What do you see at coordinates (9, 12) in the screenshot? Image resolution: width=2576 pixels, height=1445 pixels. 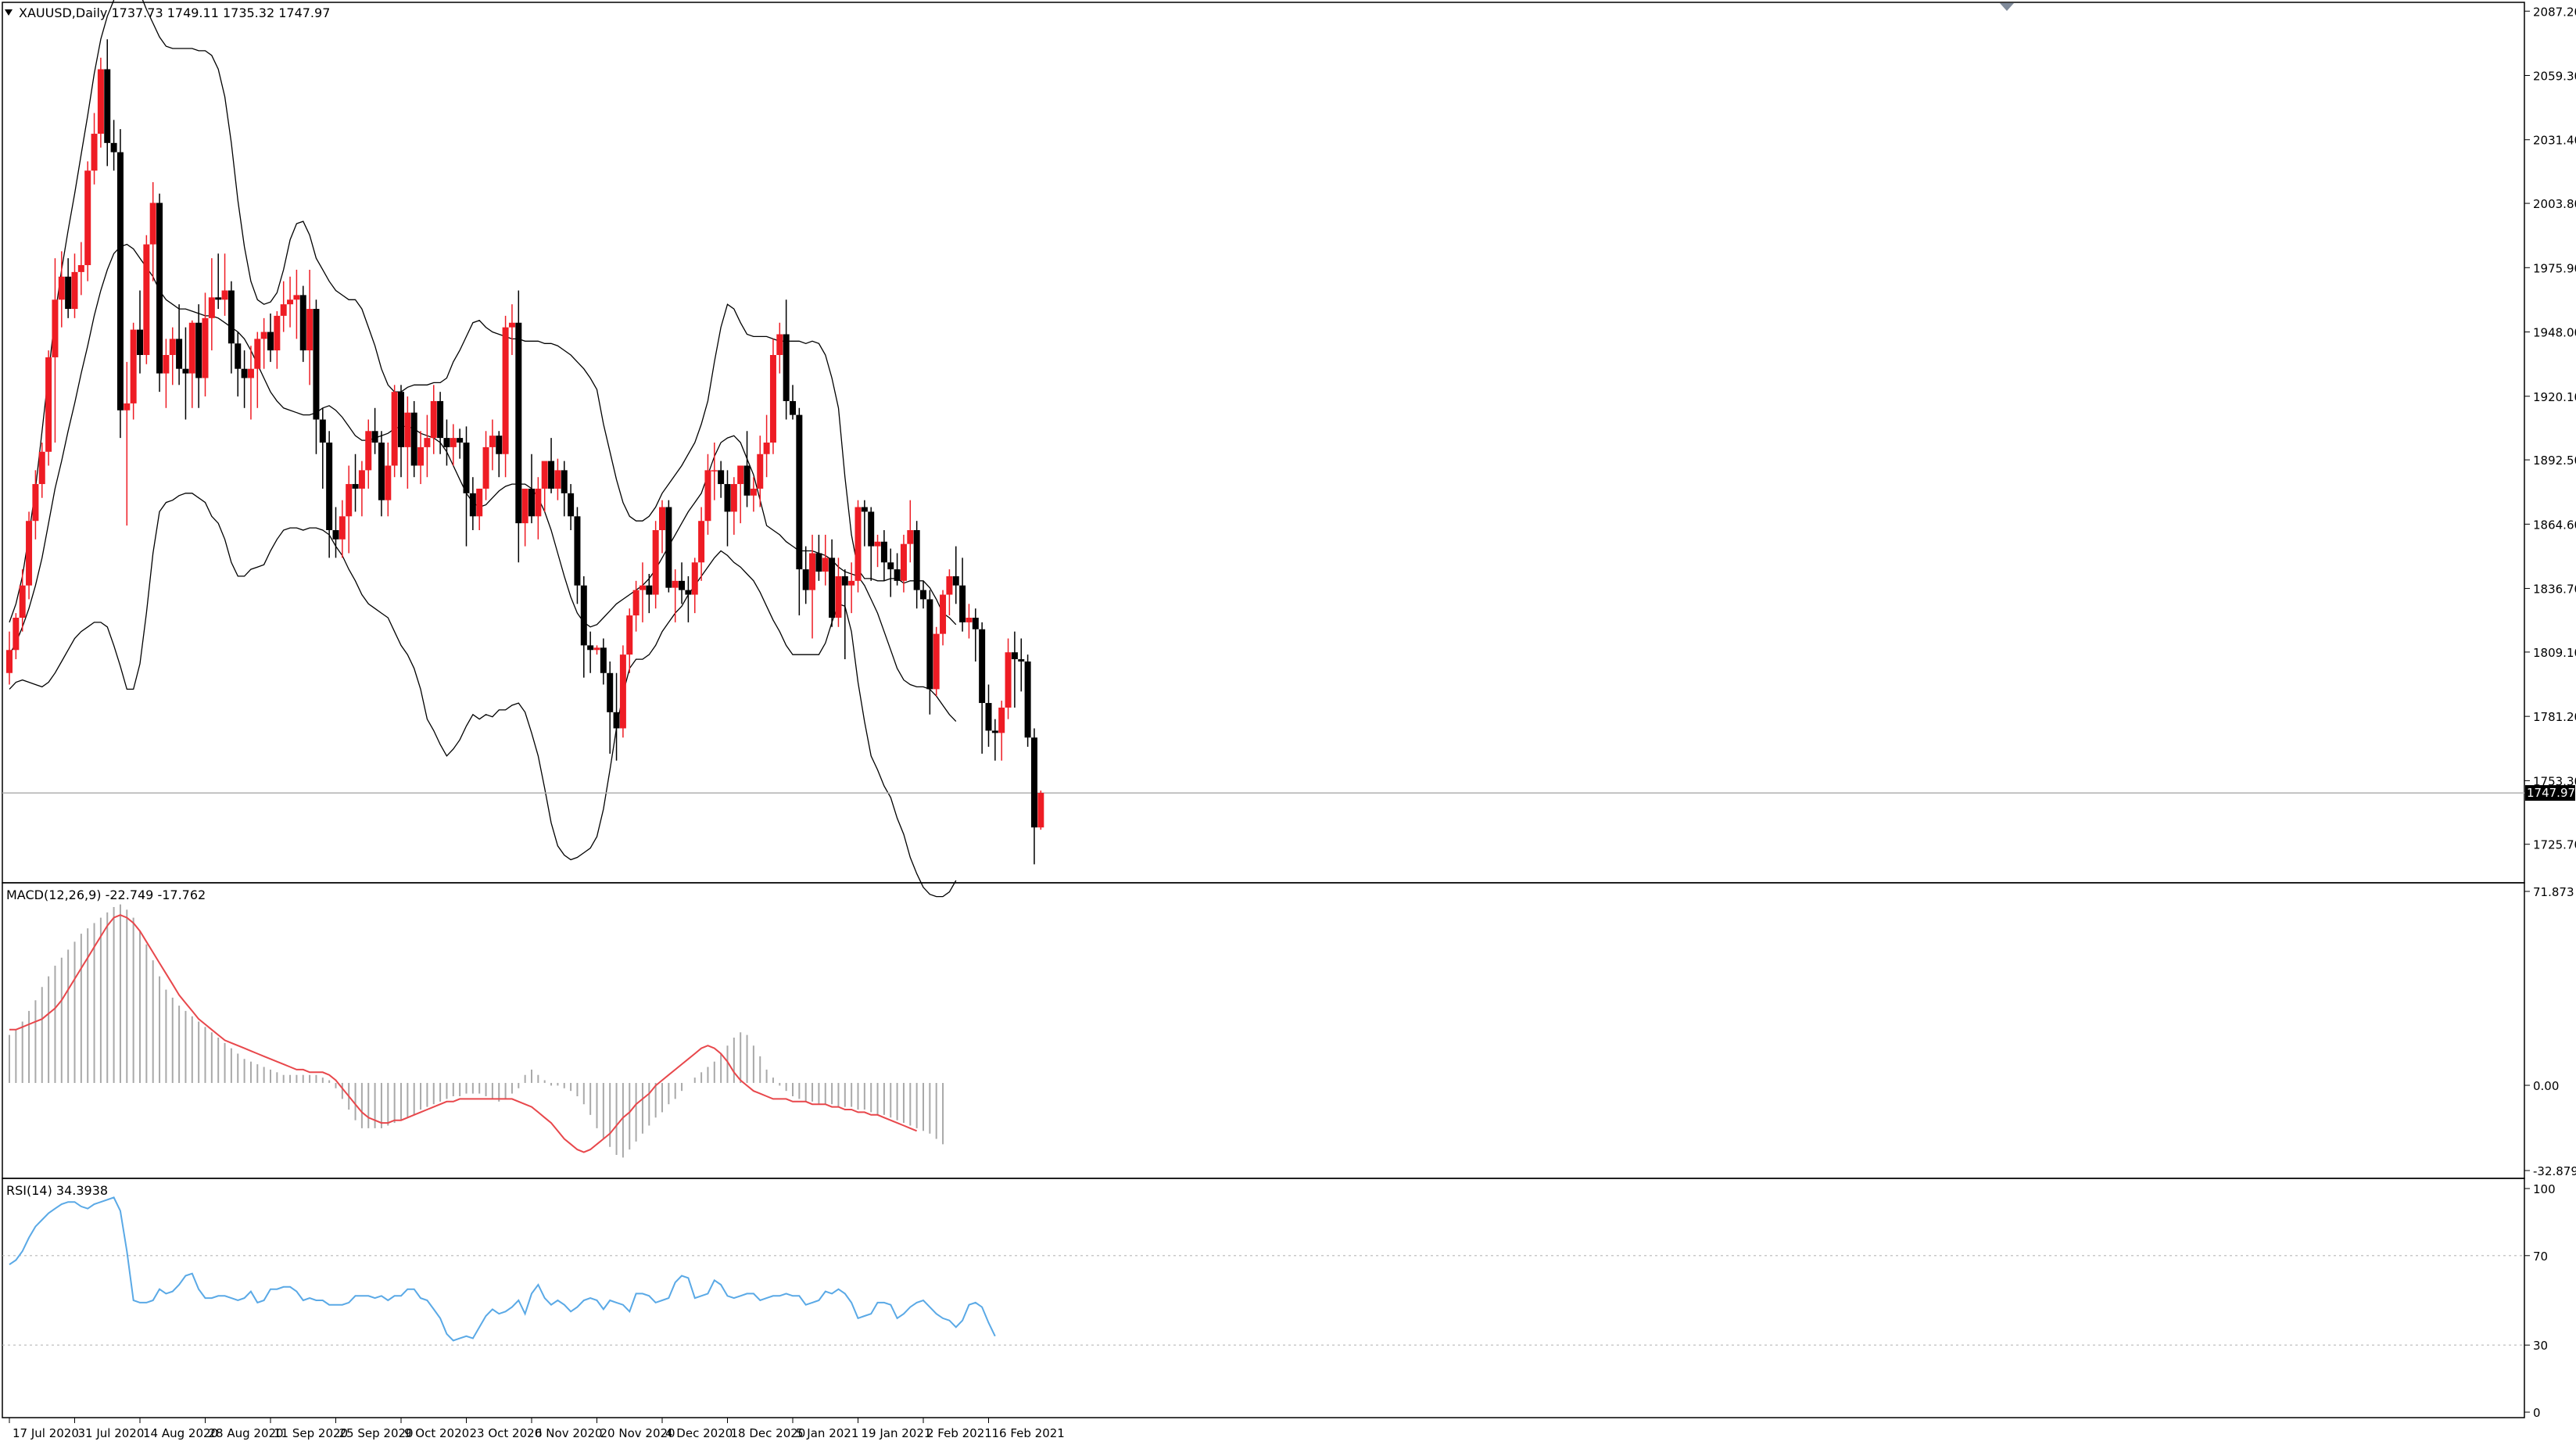 I see `symbol-dropdown-icon` at bounding box center [9, 12].